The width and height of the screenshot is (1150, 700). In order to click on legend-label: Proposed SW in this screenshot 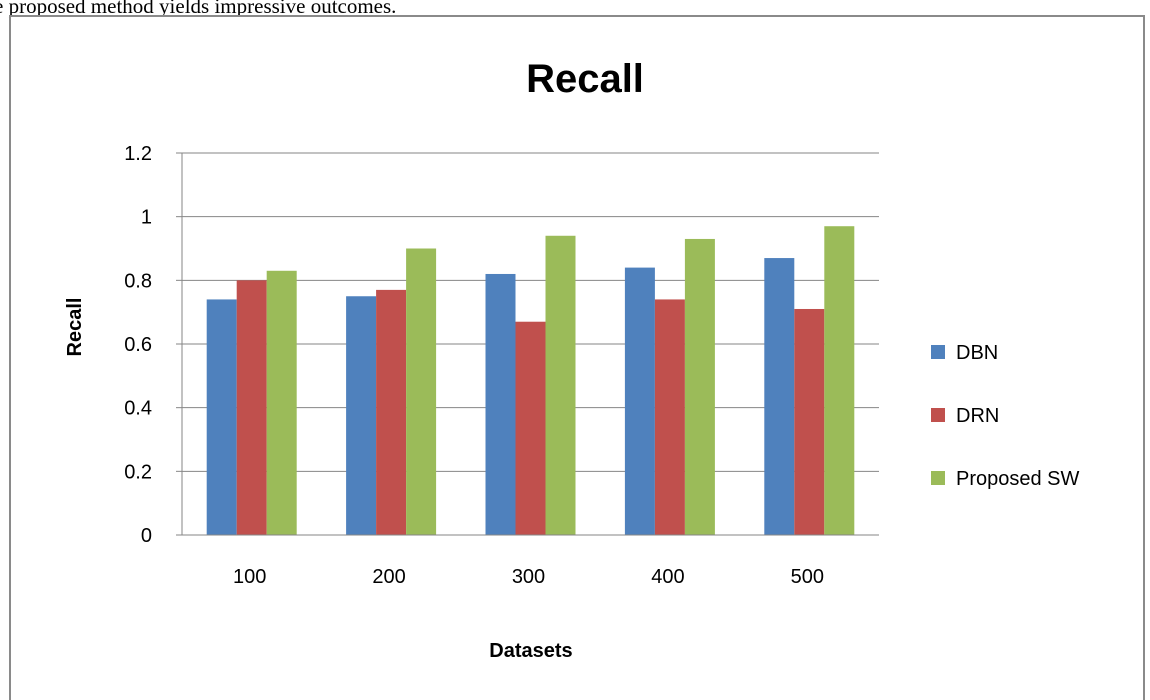, I will do `click(1018, 479)`.